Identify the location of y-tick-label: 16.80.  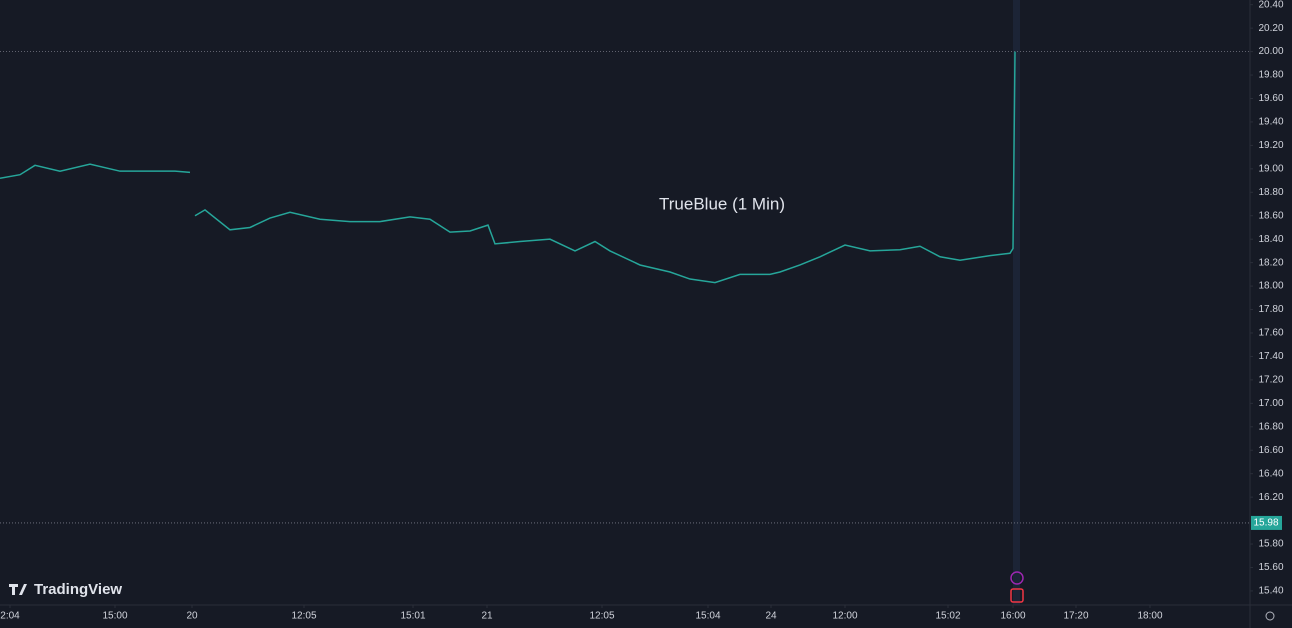
(1270, 426).